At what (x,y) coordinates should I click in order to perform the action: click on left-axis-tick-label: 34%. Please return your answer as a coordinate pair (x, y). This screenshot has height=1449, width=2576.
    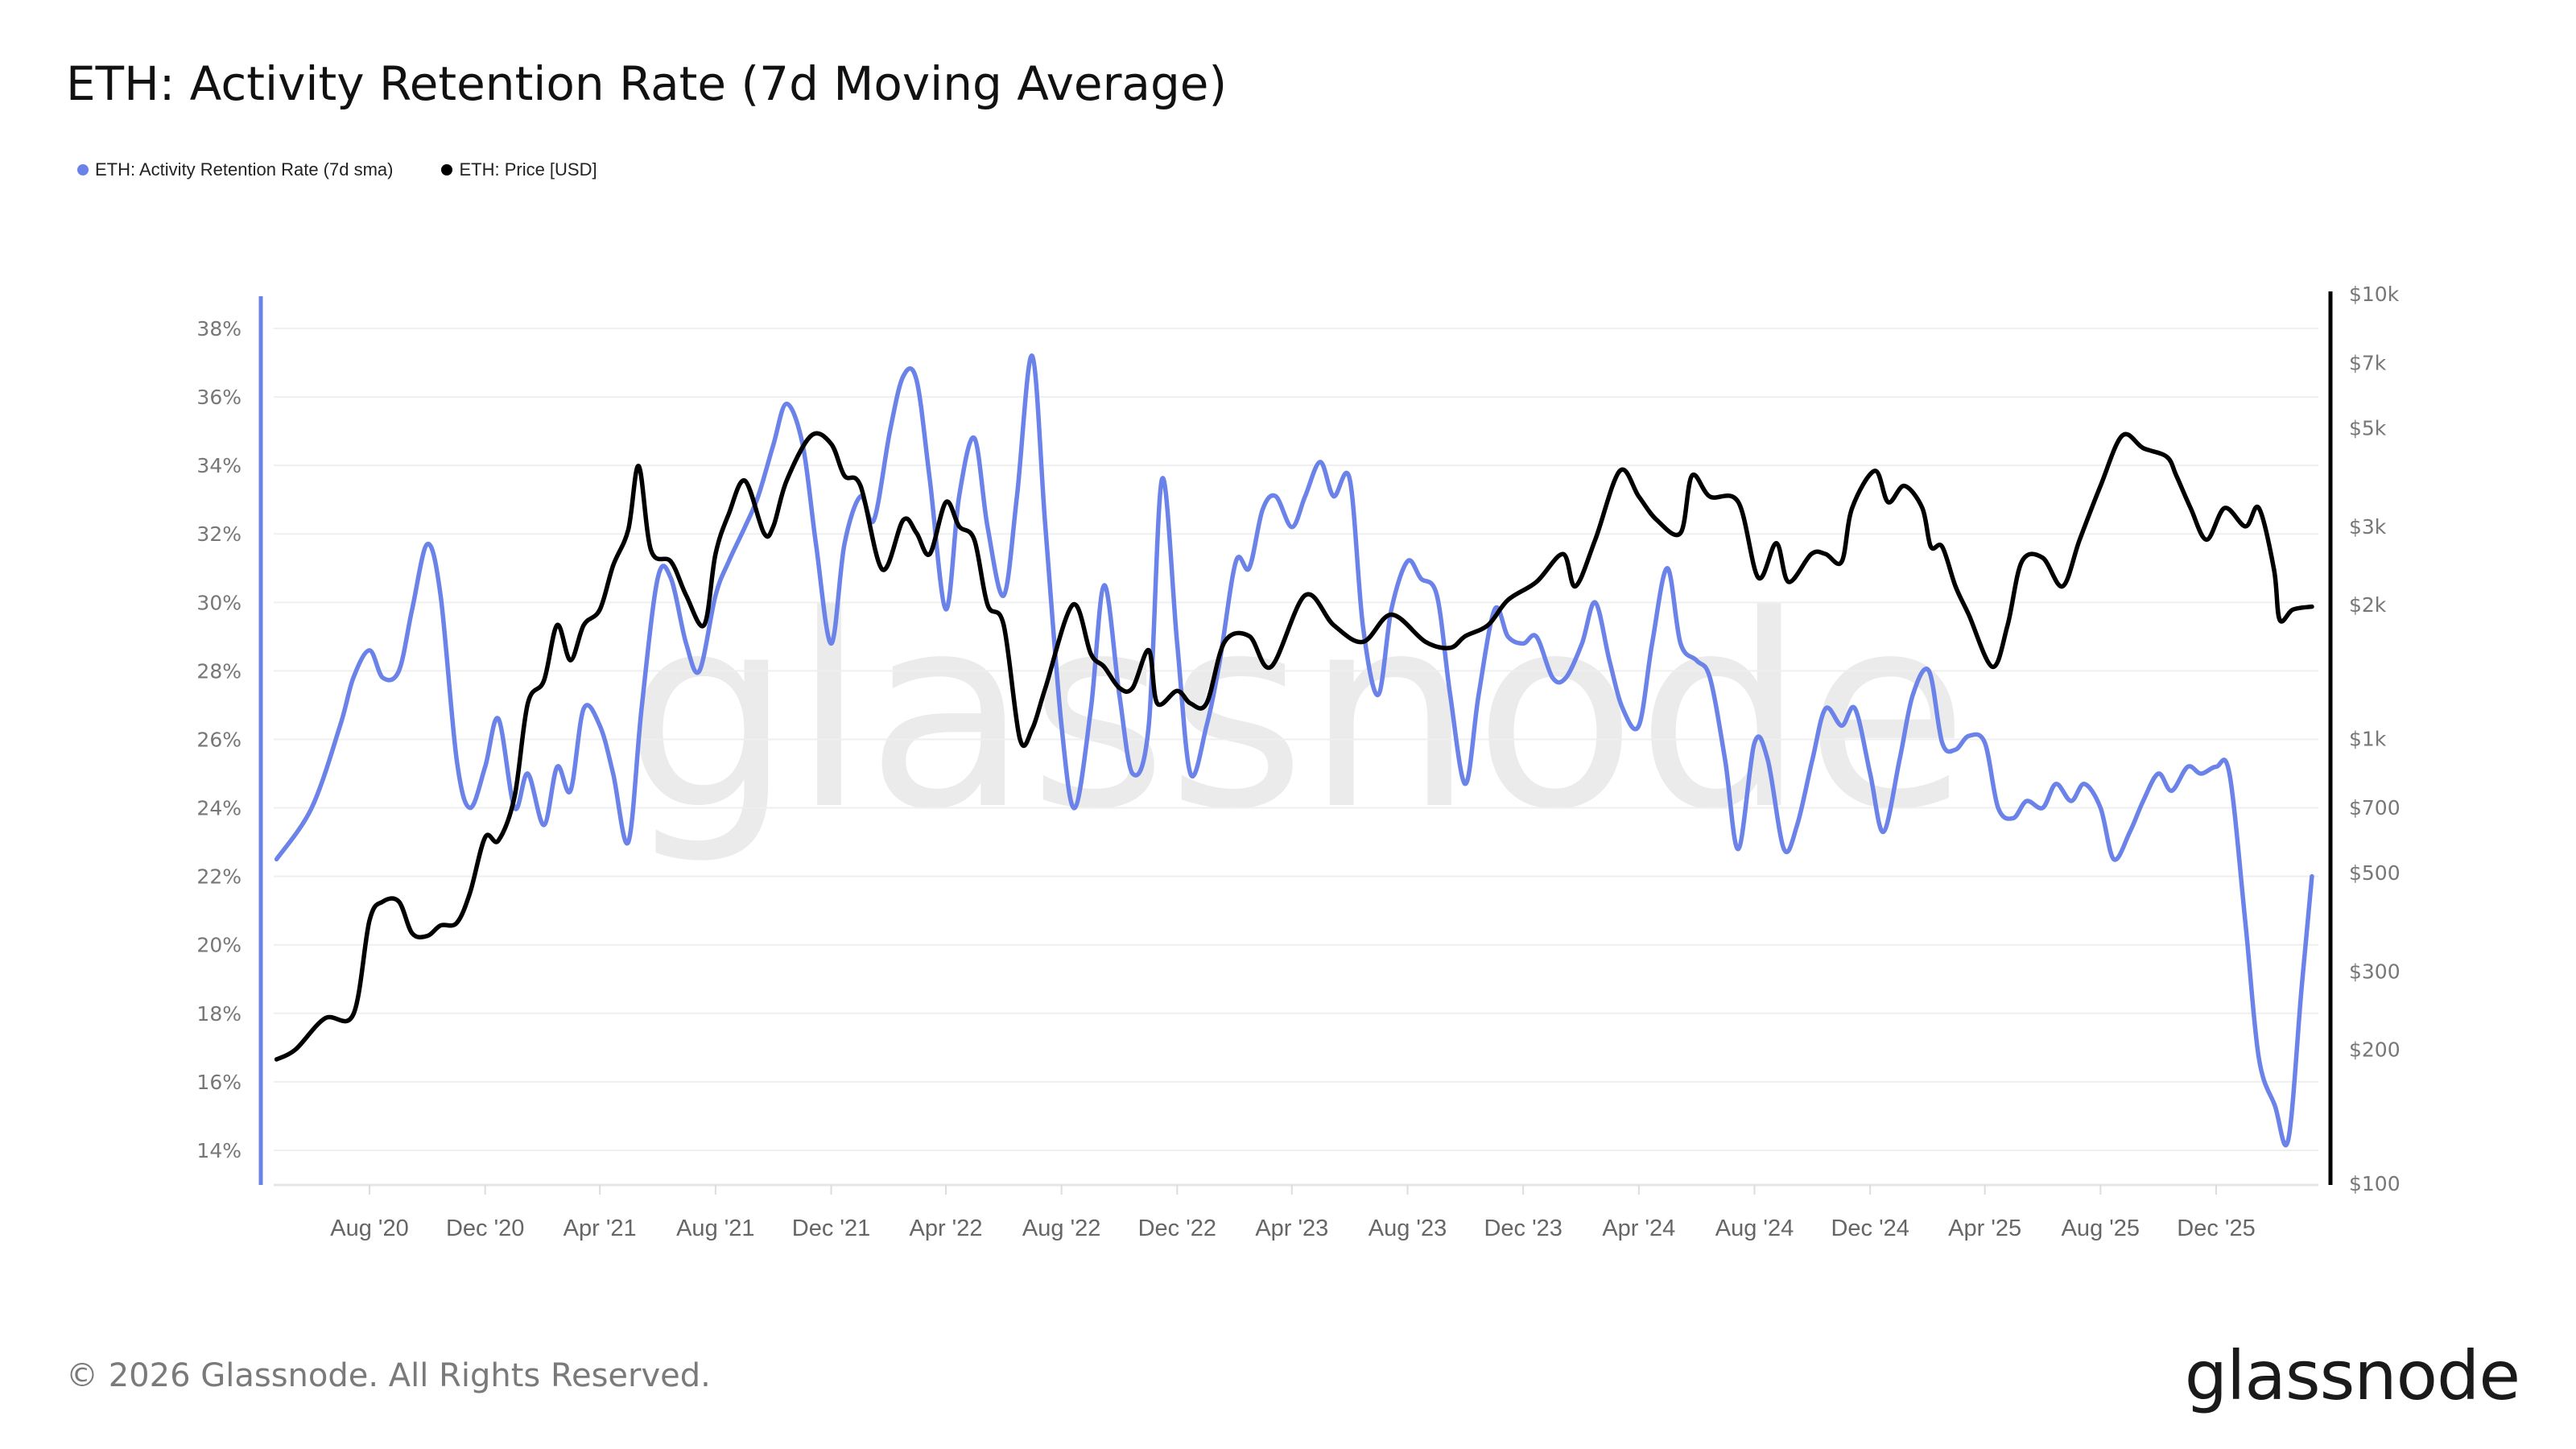
    Looking at the image, I should click on (219, 465).